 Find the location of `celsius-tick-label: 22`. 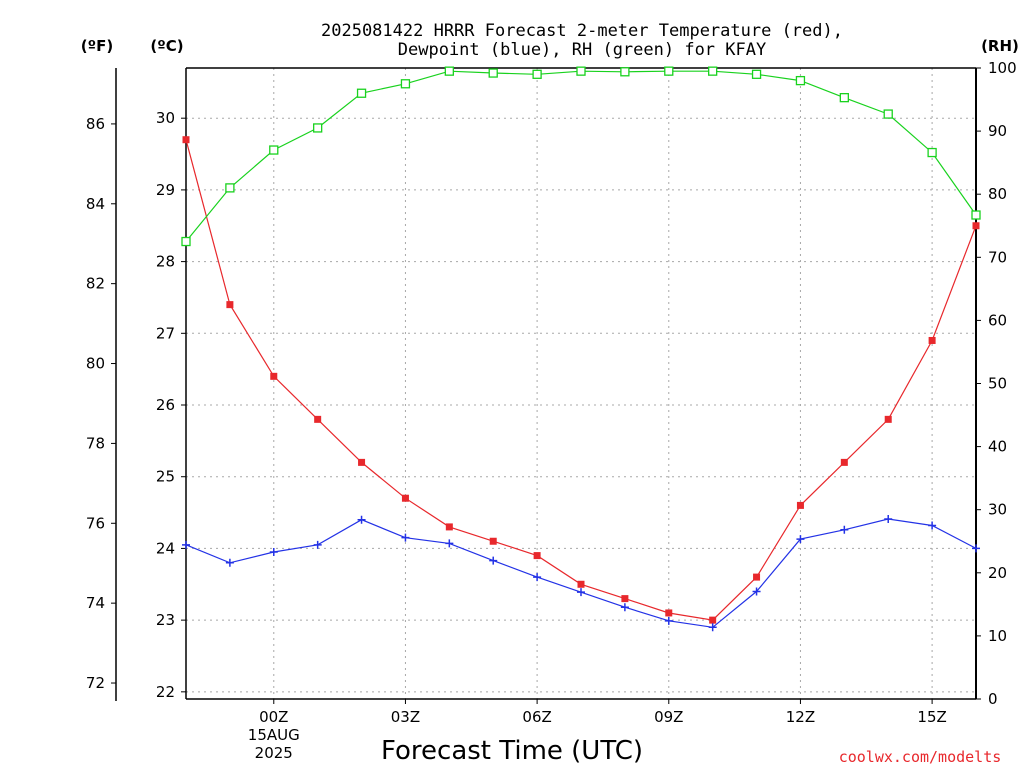

celsius-tick-label: 22 is located at coordinates (165, 692).